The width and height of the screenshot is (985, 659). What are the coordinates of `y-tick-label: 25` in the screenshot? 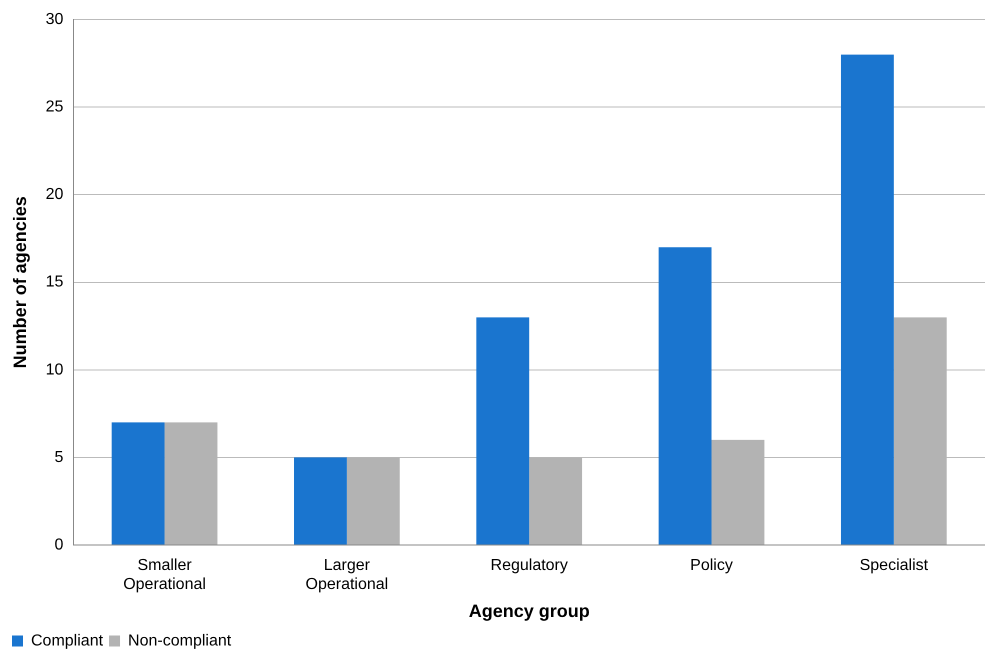 It's located at (55, 107).